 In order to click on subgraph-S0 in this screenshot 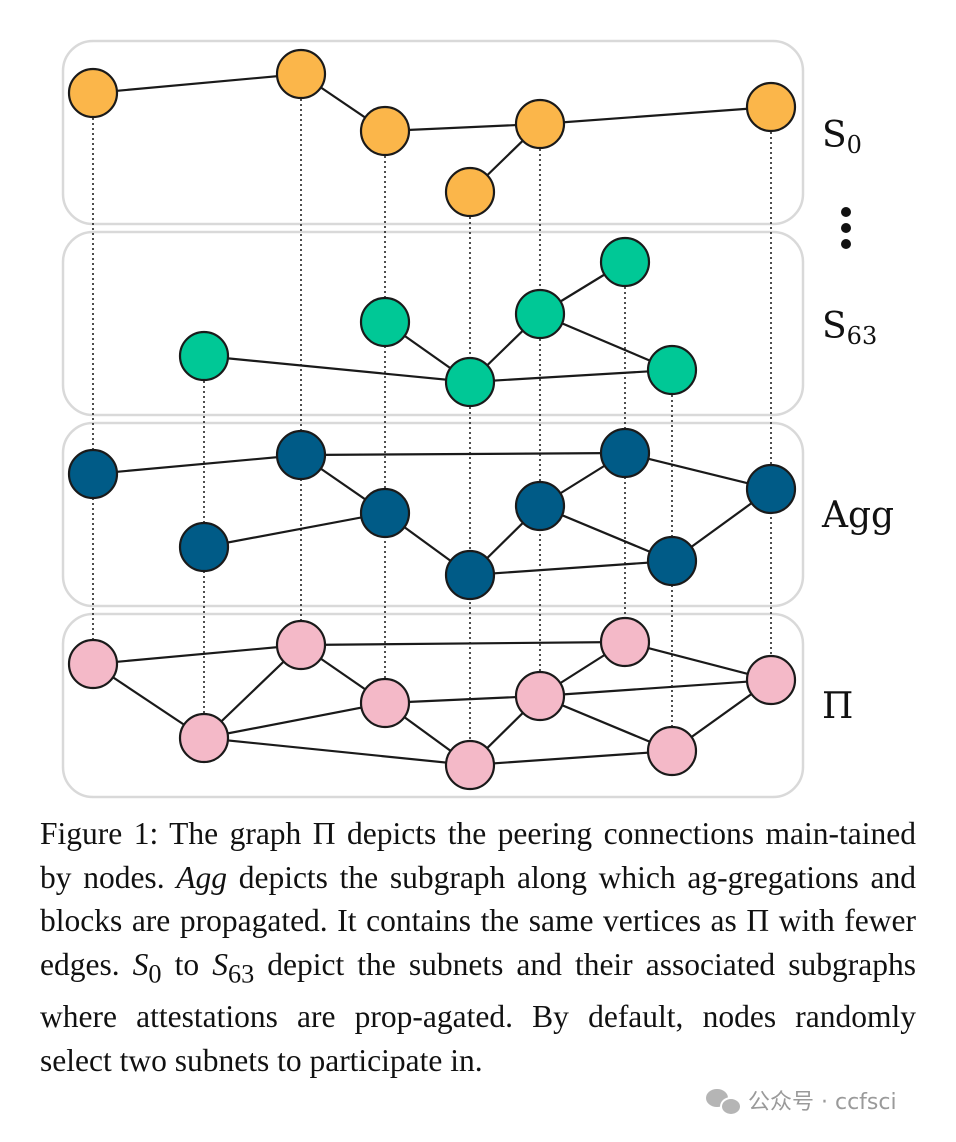, I will do `click(432, 133)`.